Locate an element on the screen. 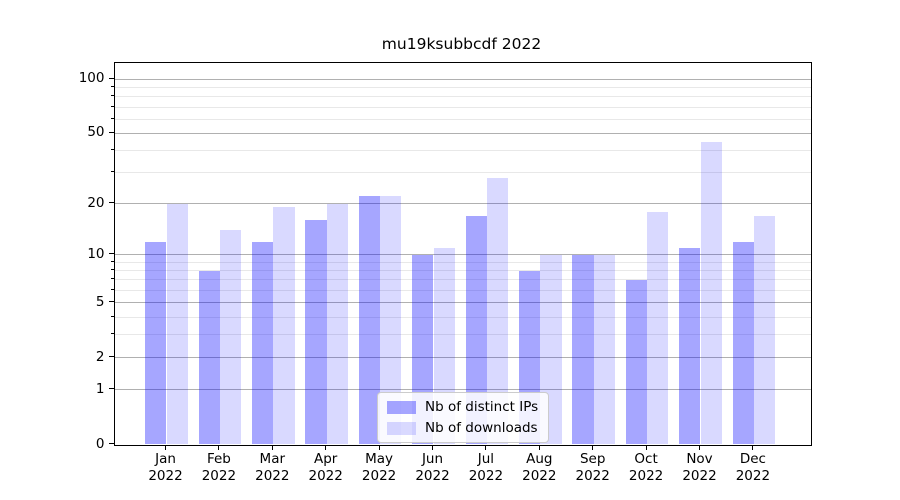 This screenshot has width=900, height=500. bar-downloads-sep-2022 is located at coordinates (604, 349).